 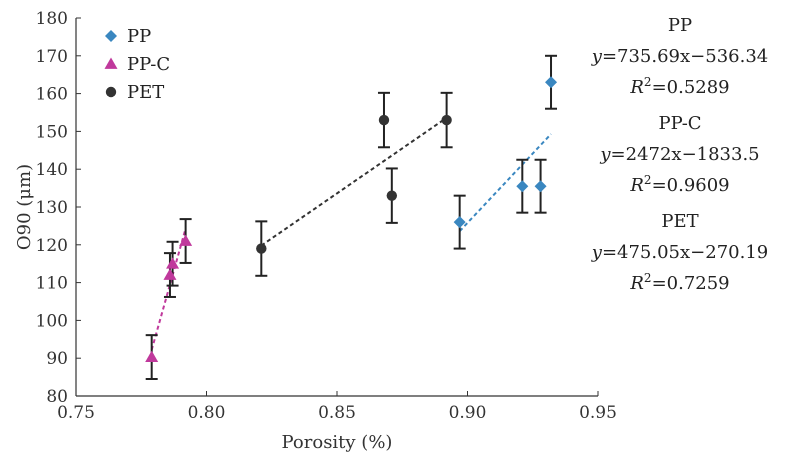 I want to click on y-axis-label: O90 (μm), so click(x=24, y=207).